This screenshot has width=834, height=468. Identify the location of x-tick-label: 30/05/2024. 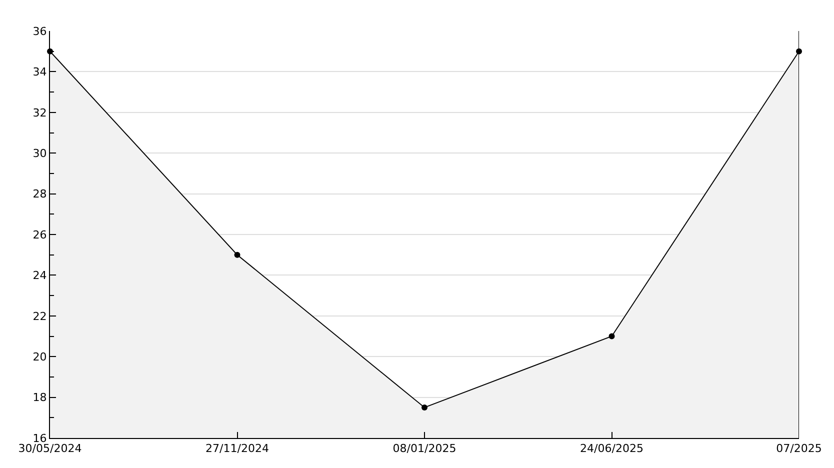
(50, 449).